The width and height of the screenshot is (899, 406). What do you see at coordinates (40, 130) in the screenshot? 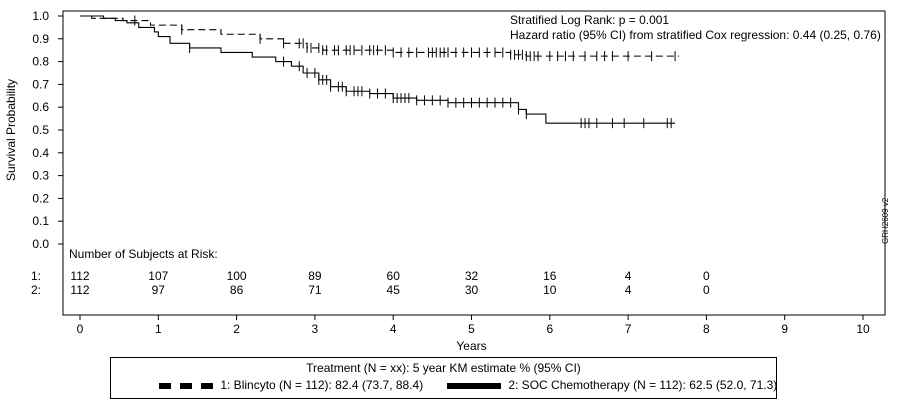
I see `y-tick-label: 0.5` at bounding box center [40, 130].